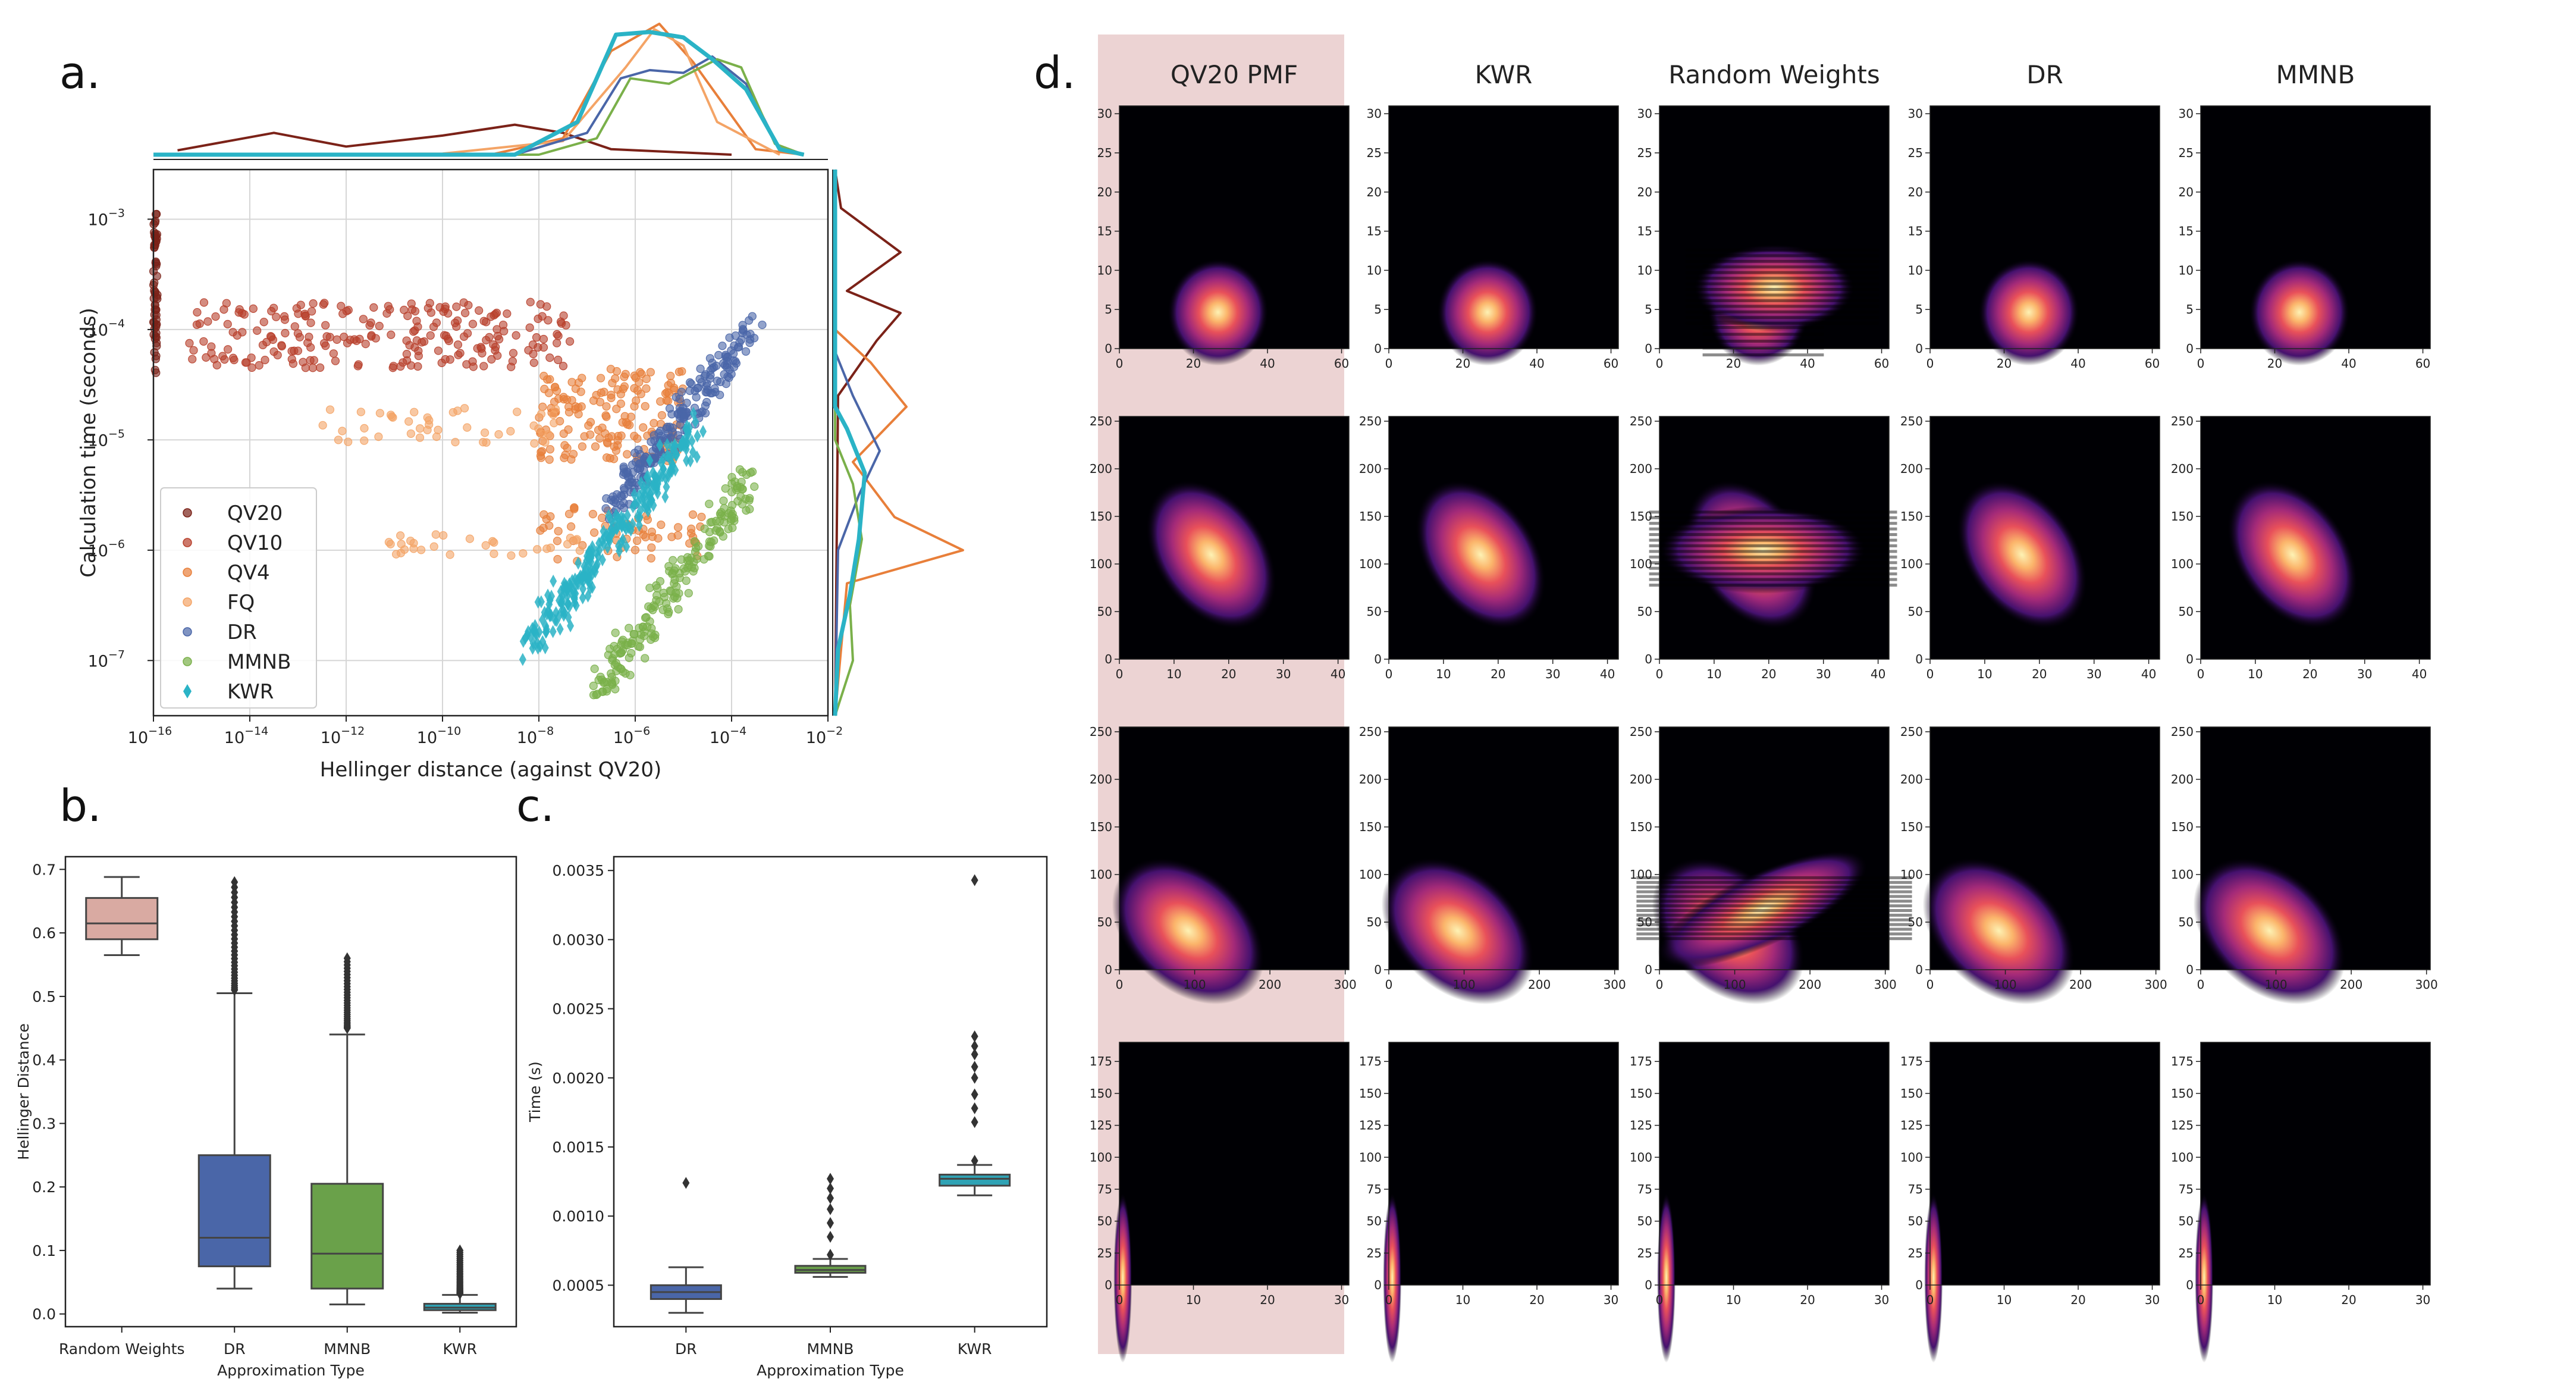 The height and width of the screenshot is (1382, 2576). Describe the element at coordinates (1774, 74) in the screenshot. I see `column-title-random-weights: Random Weights` at that location.